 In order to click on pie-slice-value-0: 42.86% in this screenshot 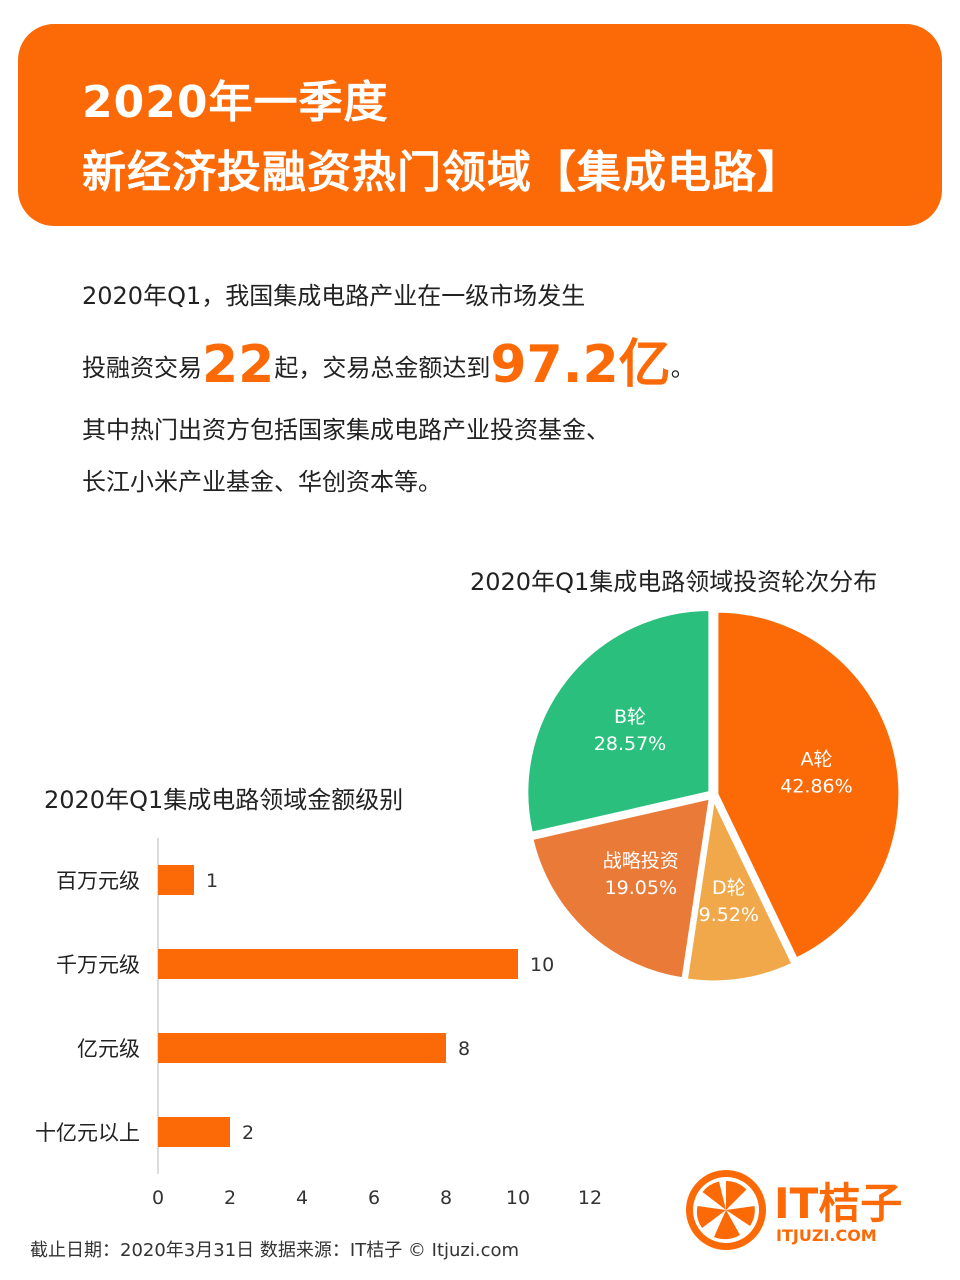, I will do `click(816, 786)`.